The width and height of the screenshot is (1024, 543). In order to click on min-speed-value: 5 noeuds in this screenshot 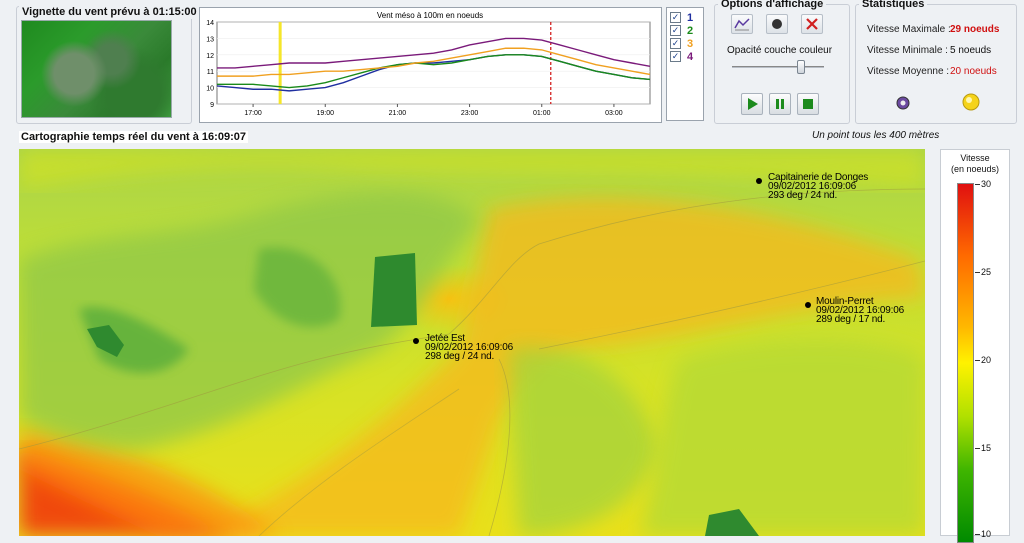, I will do `click(971, 50)`.